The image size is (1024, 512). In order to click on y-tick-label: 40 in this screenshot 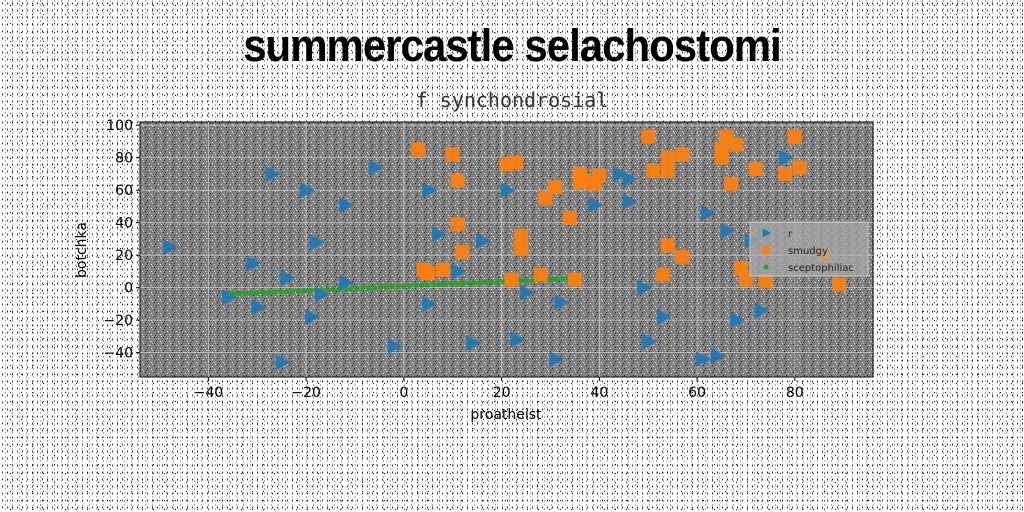, I will do `click(124, 224)`.